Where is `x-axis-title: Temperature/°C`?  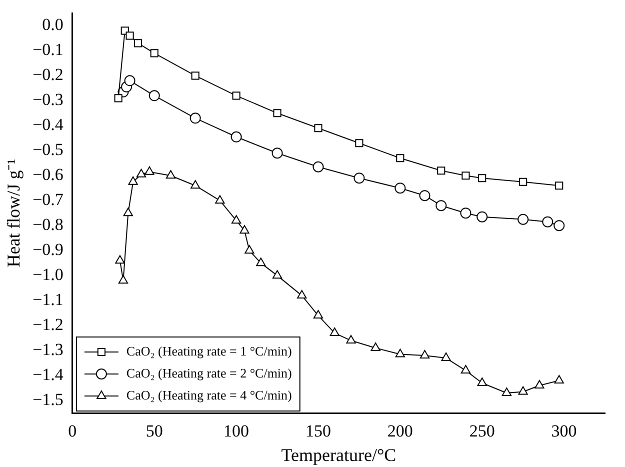 x-axis-title: Temperature/°C is located at coordinates (338, 454).